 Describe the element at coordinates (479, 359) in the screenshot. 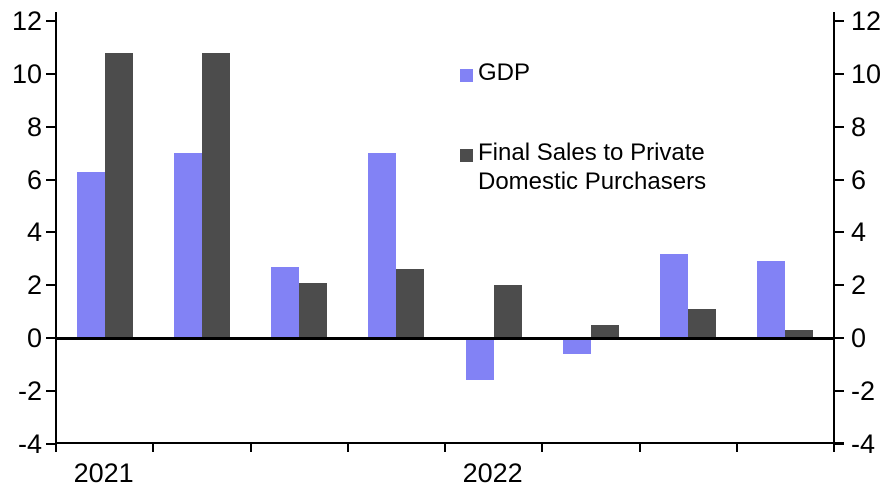

I see `gdp-bar-2022-q1` at that location.